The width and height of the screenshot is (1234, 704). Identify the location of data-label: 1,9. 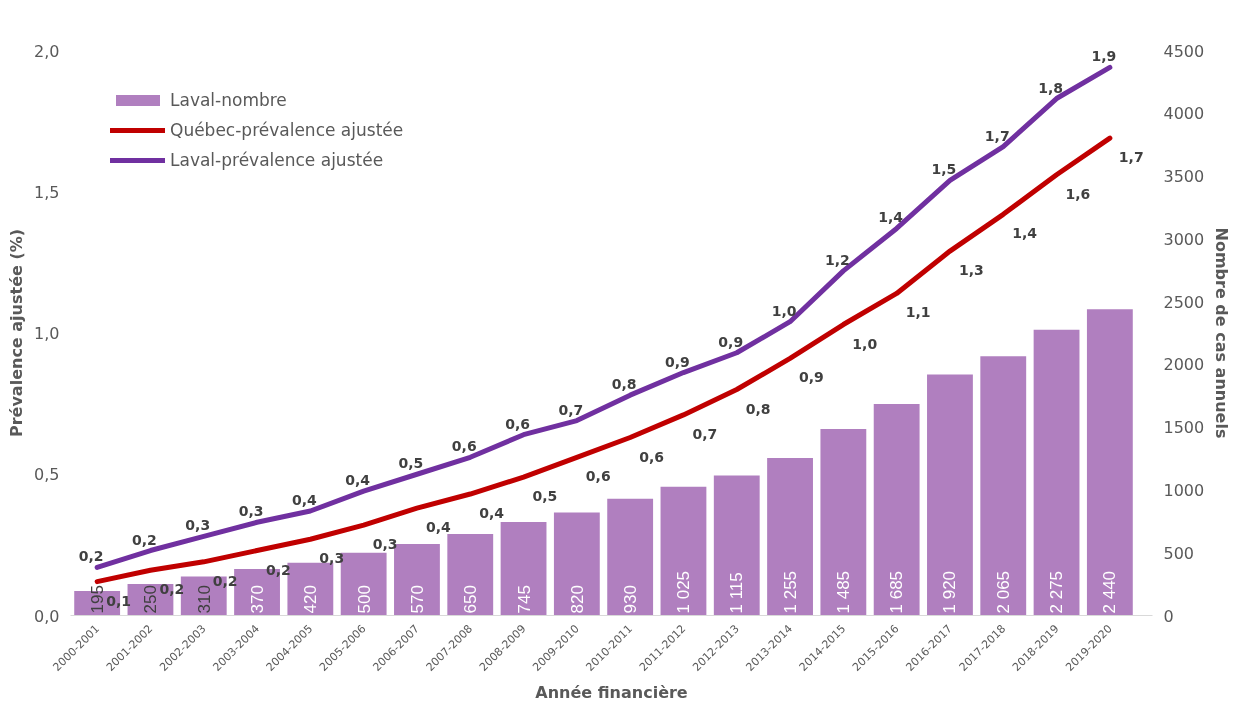
(1104, 56).